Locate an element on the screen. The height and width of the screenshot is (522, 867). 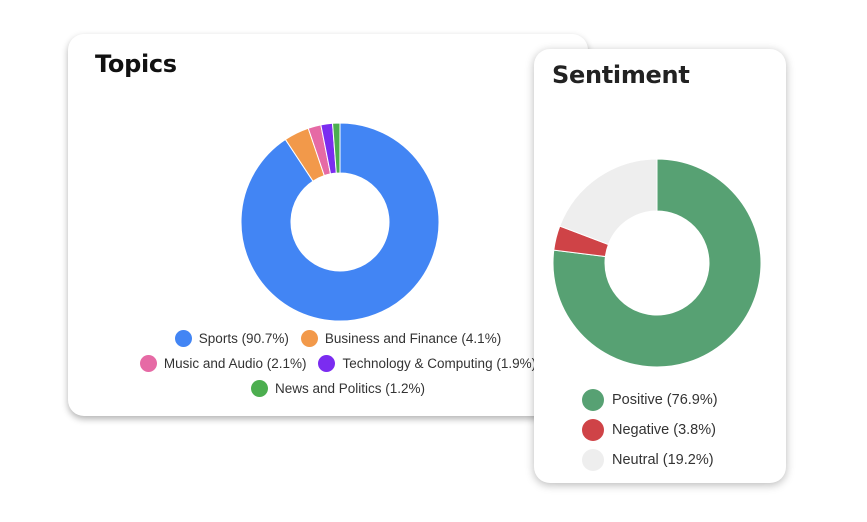
legend-label-news-and-politics: News and Politics (1.2%) is located at coordinates (350, 388).